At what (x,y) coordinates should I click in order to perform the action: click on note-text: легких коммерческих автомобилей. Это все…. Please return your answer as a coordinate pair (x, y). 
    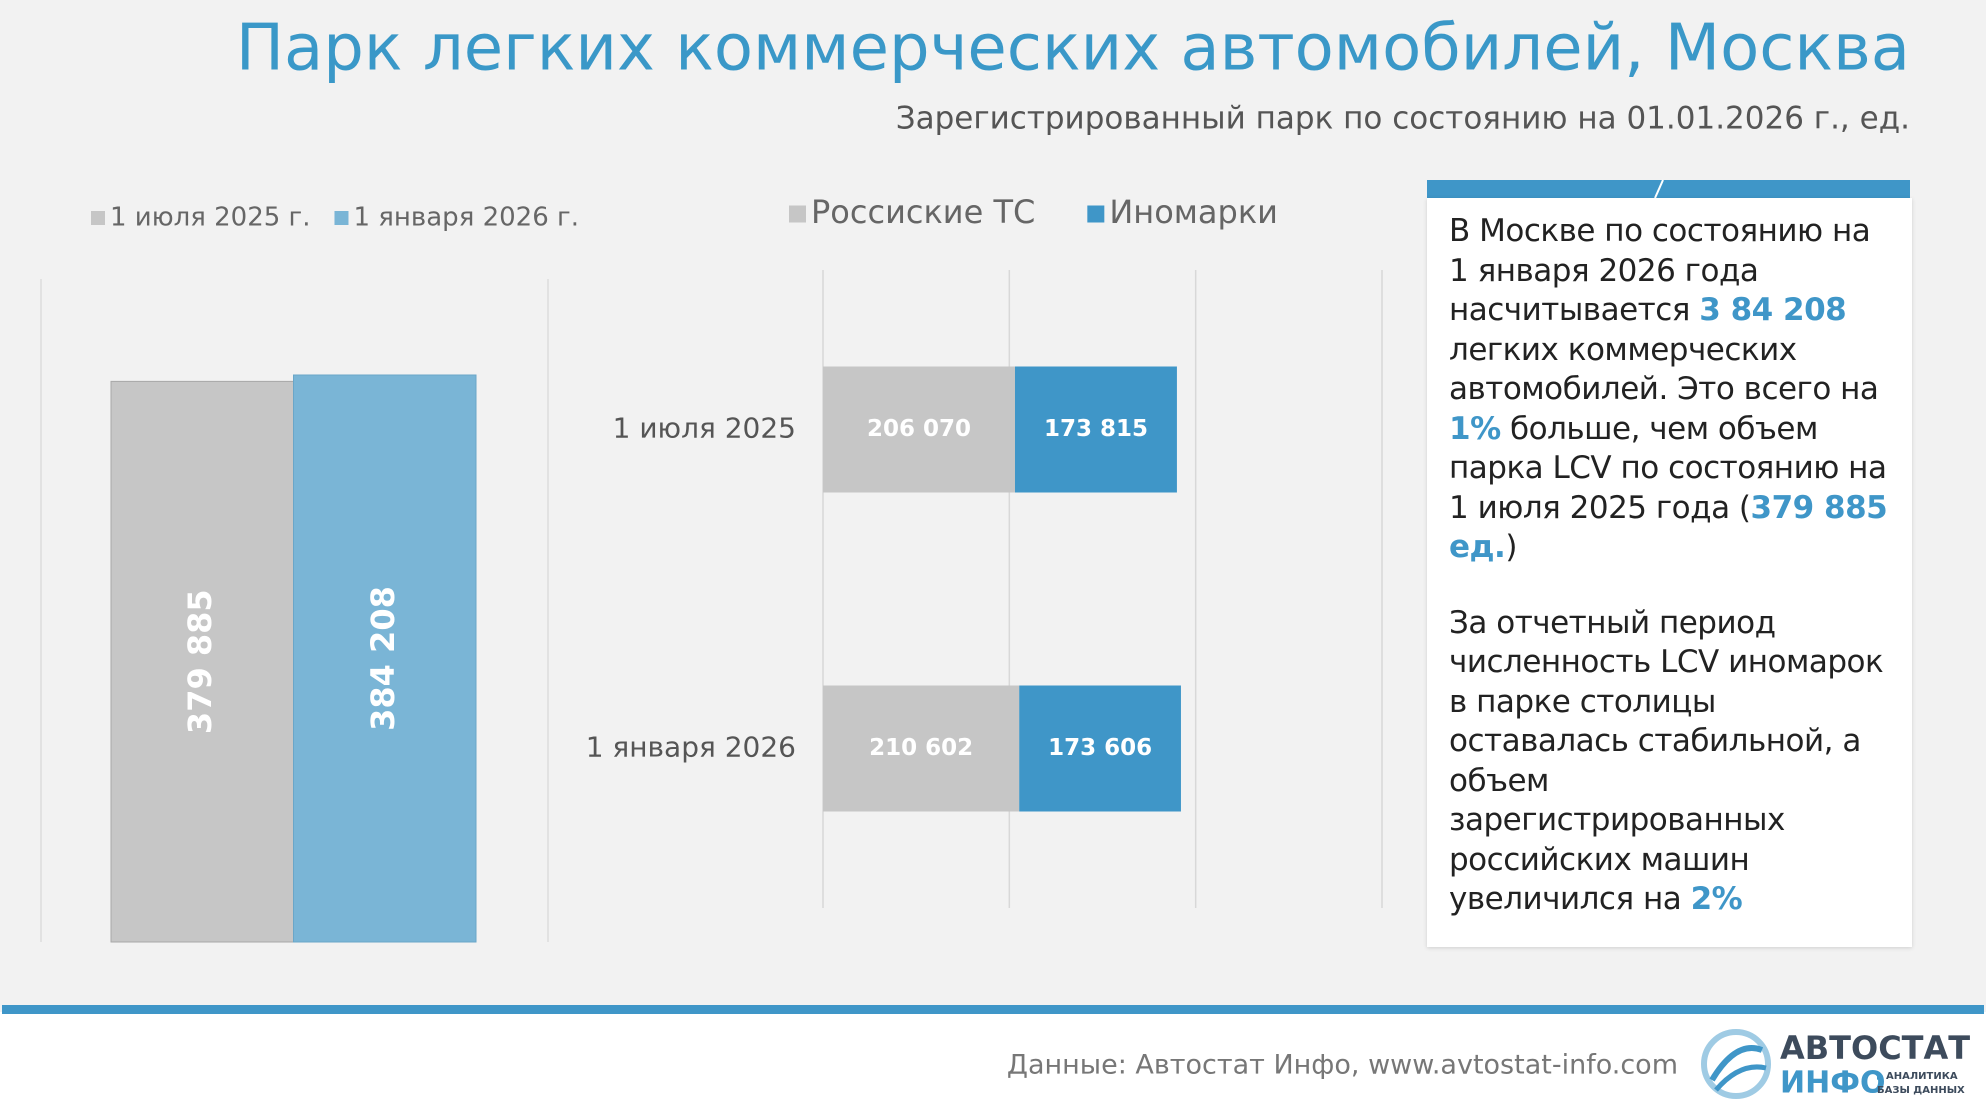
    Looking at the image, I should click on (1664, 369).